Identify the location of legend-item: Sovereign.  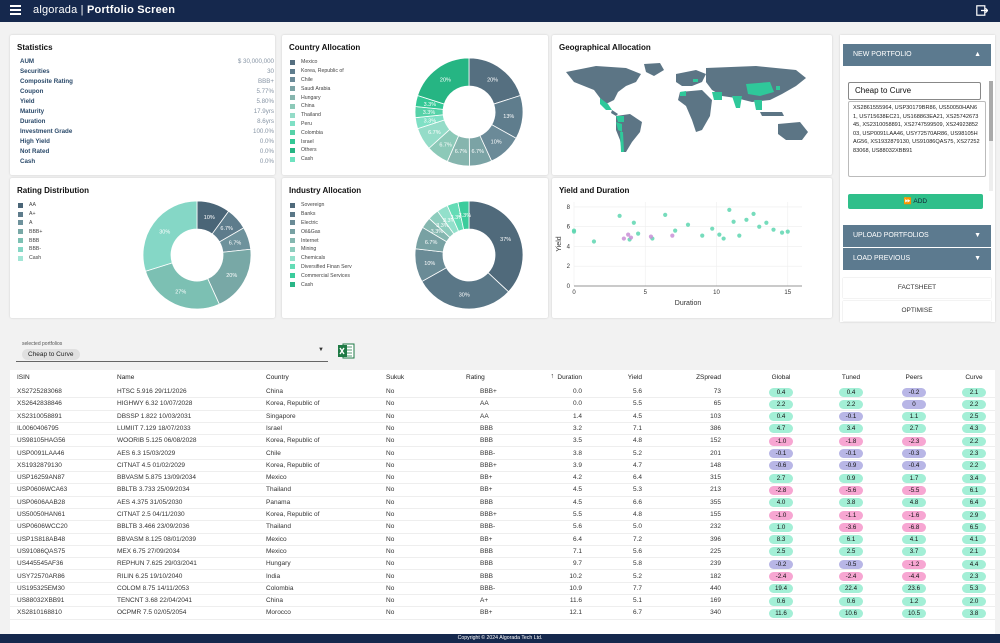
(321, 205).